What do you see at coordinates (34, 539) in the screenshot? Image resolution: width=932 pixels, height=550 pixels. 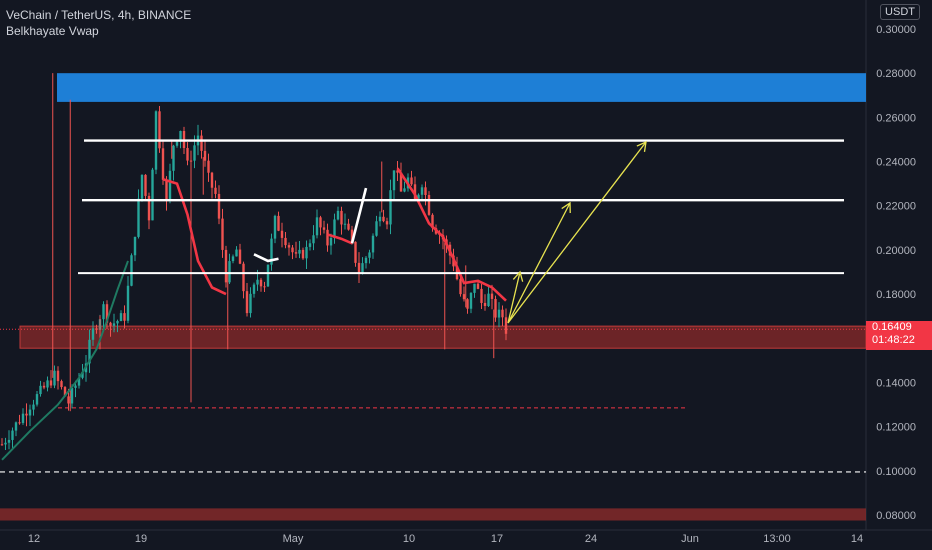 I see `x-axis-tick-label: 12` at bounding box center [34, 539].